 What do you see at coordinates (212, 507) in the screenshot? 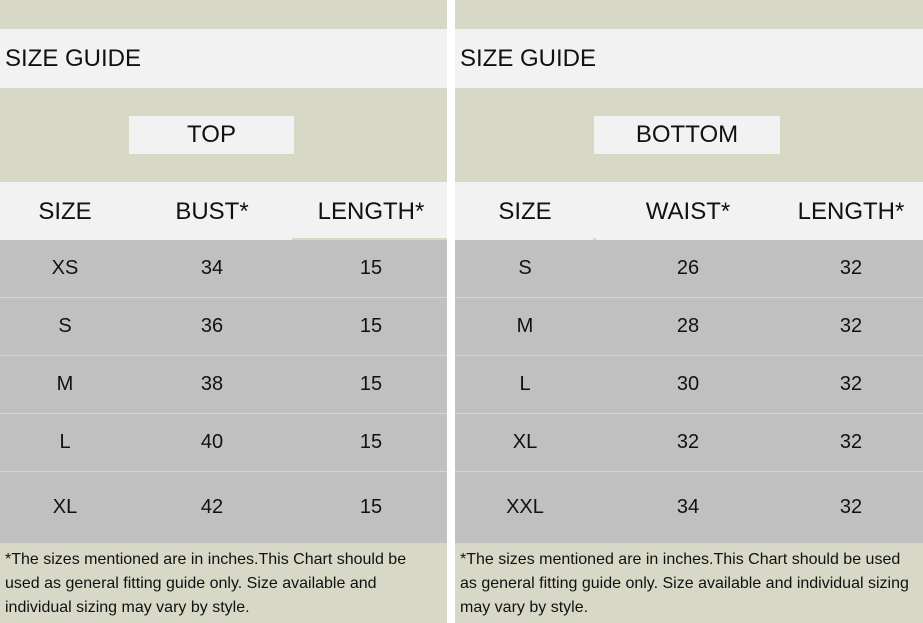
I see `table-cell: 42` at bounding box center [212, 507].